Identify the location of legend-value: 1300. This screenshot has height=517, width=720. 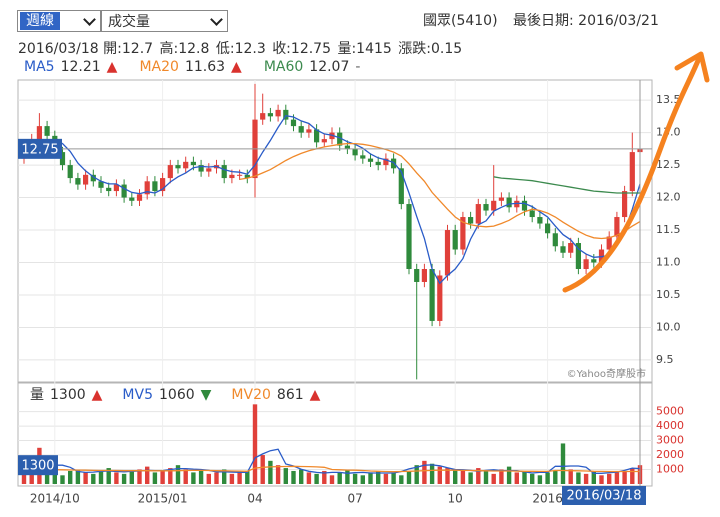
(68, 395).